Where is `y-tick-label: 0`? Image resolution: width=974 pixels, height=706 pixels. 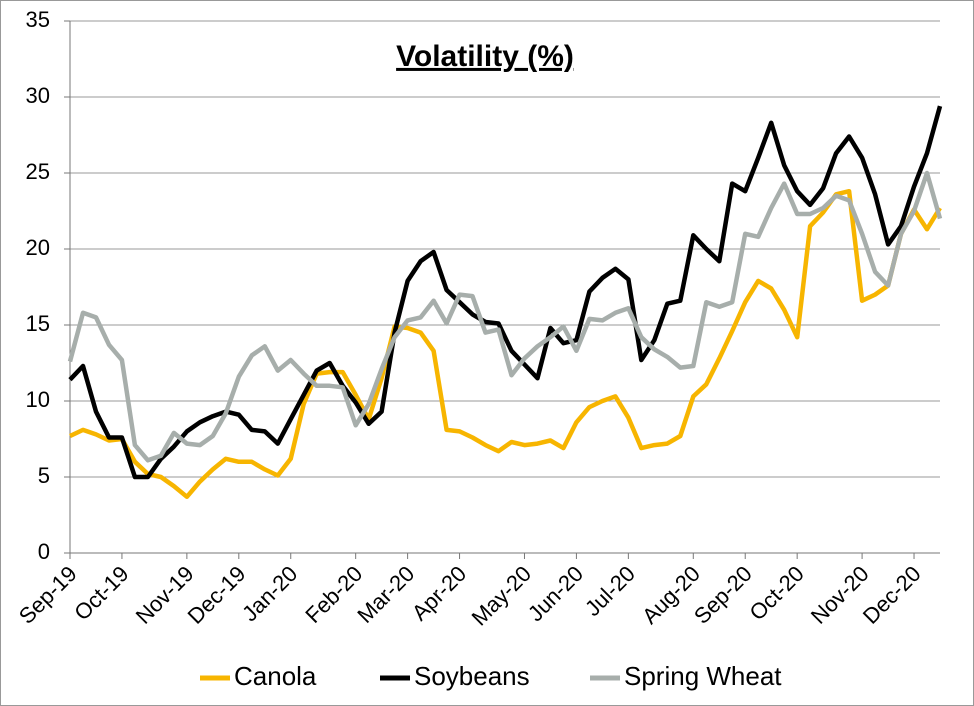 y-tick-label: 0 is located at coordinates (44, 551).